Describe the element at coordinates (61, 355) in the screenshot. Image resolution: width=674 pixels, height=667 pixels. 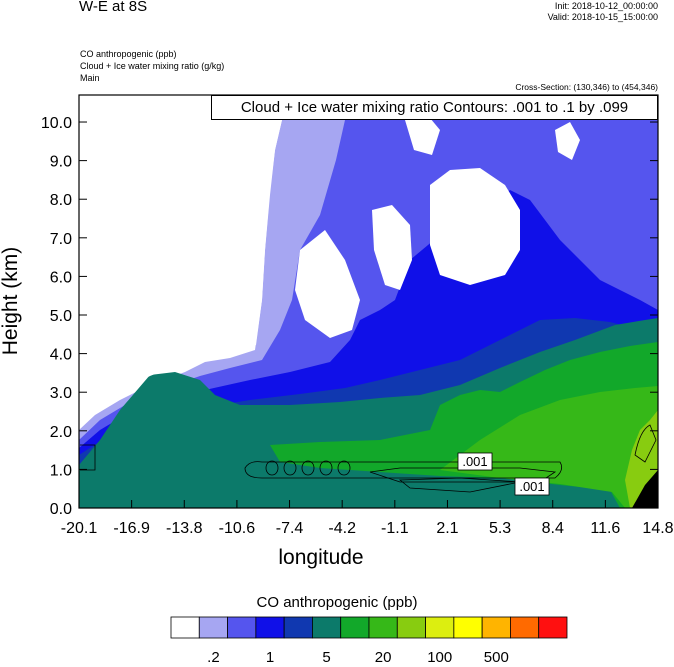
I see `y-tick-label: 4.0` at that location.